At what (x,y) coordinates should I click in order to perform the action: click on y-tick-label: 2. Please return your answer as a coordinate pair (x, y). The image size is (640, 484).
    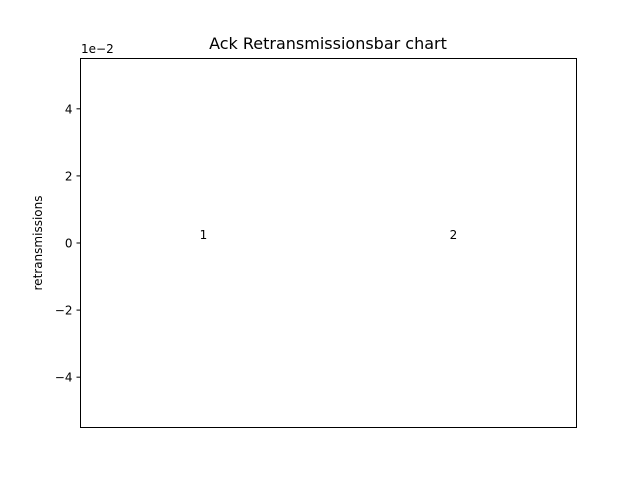
    Looking at the image, I should click on (69, 176).